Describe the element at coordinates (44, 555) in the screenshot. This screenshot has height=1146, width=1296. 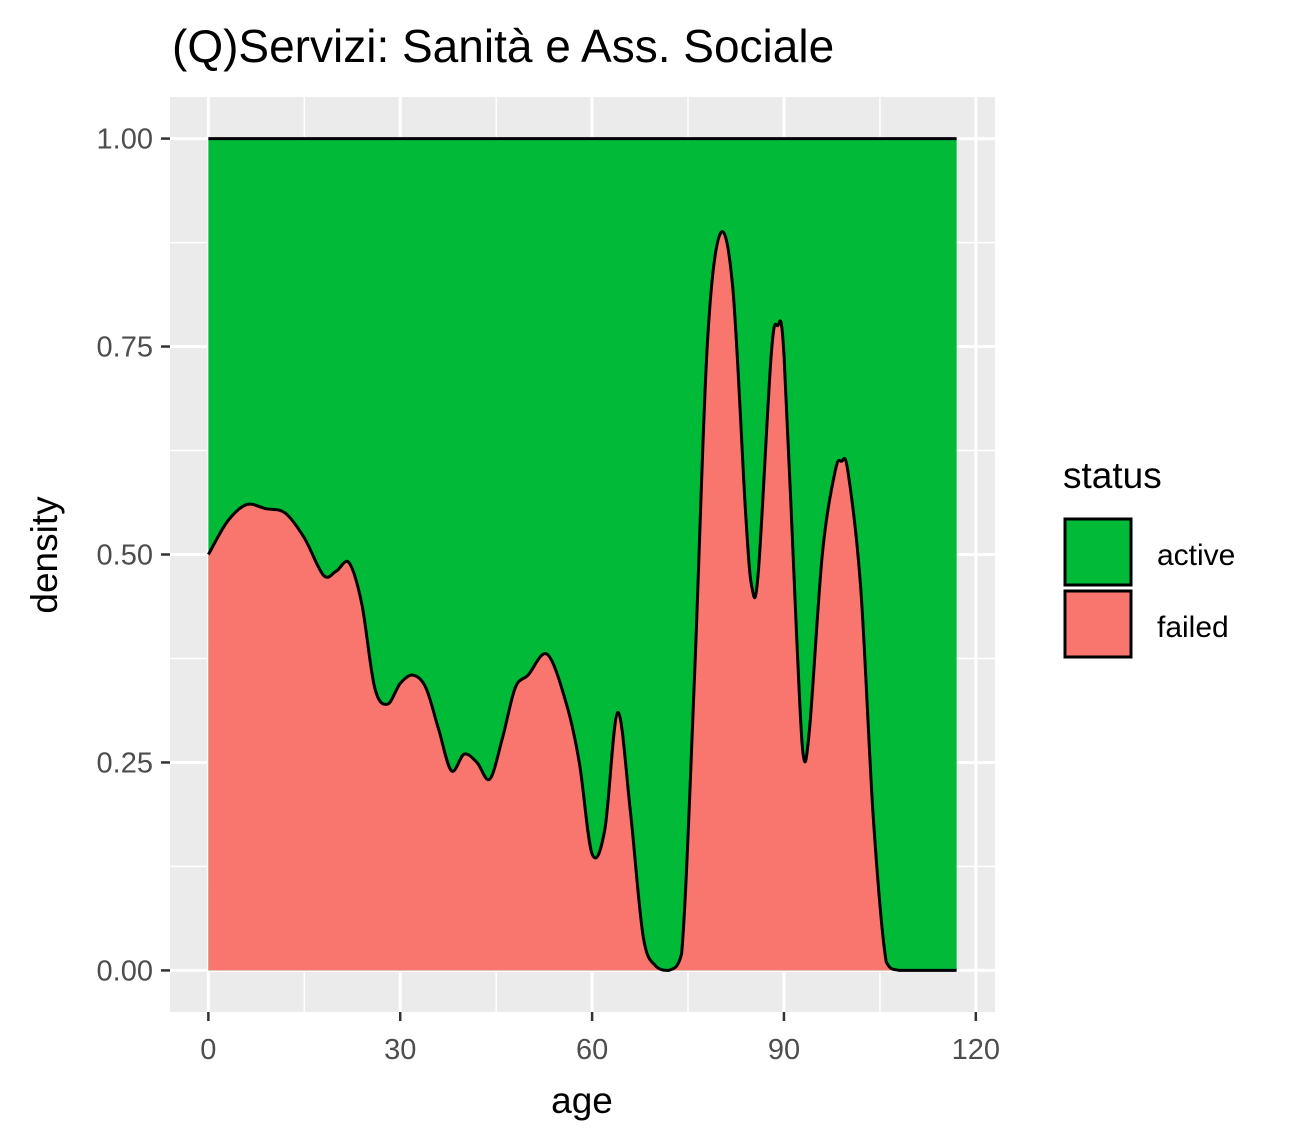
I see `y-axis-title: density` at that location.